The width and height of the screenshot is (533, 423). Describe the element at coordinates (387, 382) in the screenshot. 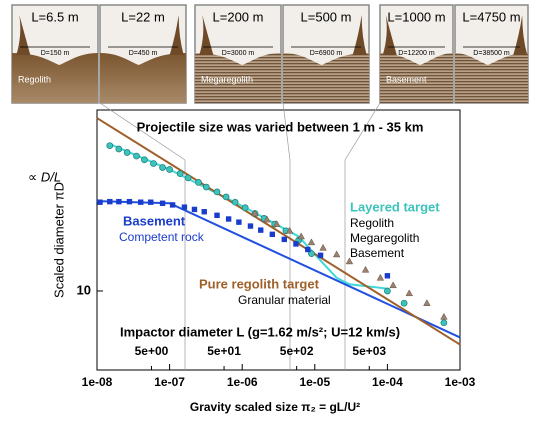

I see `x-tick-label: 1e-04` at that location.